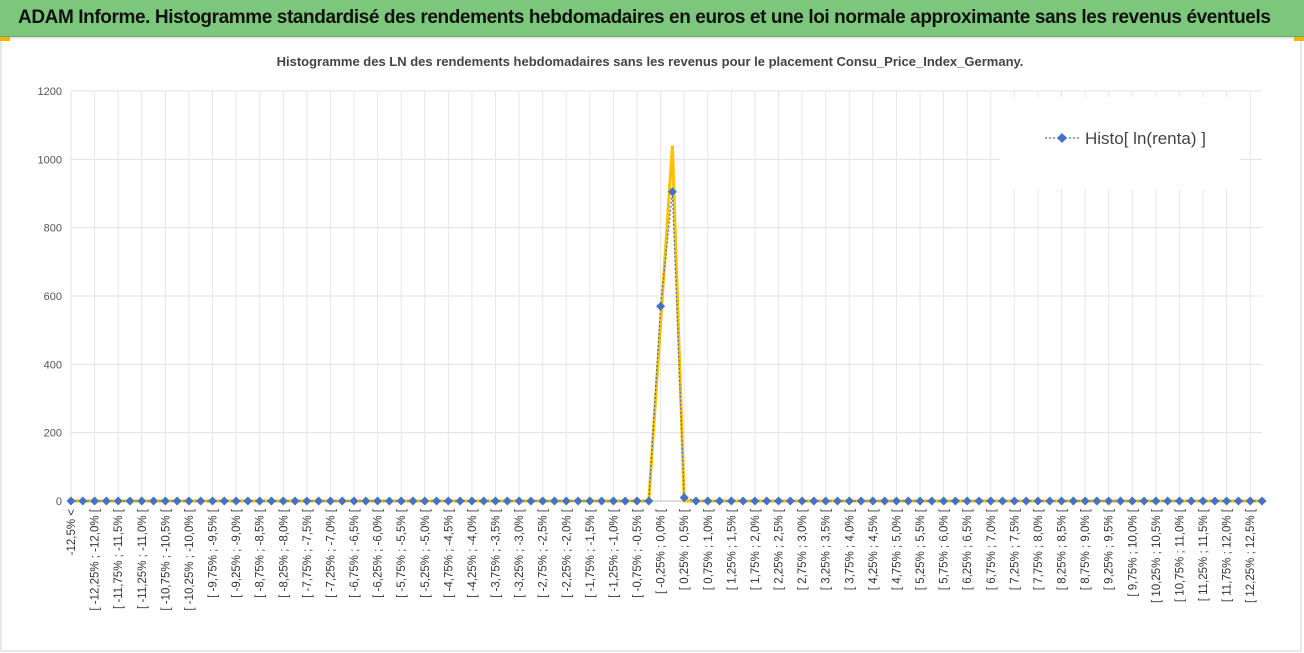 The width and height of the screenshot is (1304, 653). Describe the element at coordinates (53, 229) in the screenshot. I see `y-tick-label: 800` at that location.